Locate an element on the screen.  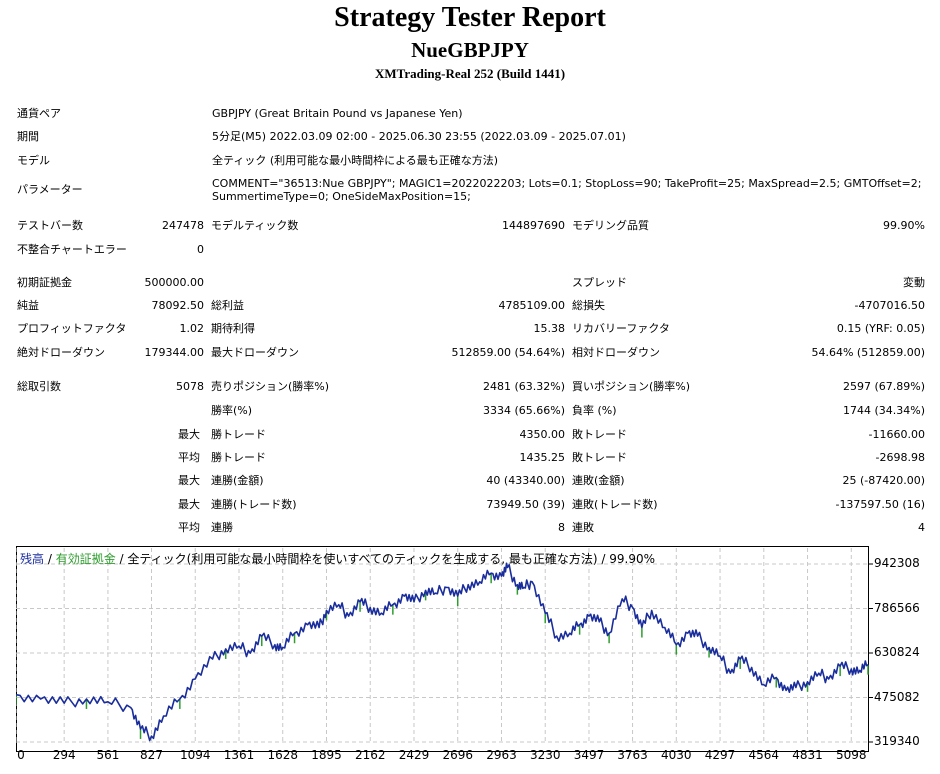
max-prefix-1: 最大 is located at coordinates (189, 434).